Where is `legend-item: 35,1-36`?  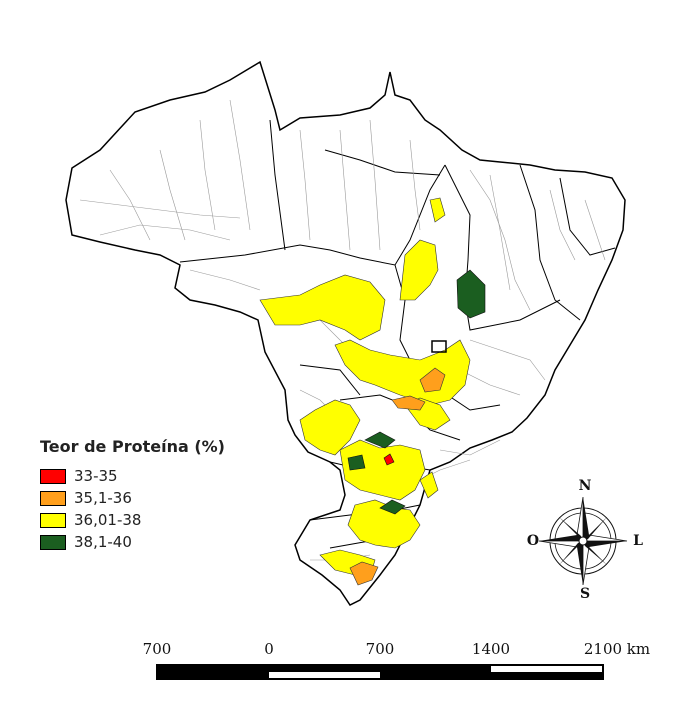 legend-item: 35,1-36 is located at coordinates (155, 498).